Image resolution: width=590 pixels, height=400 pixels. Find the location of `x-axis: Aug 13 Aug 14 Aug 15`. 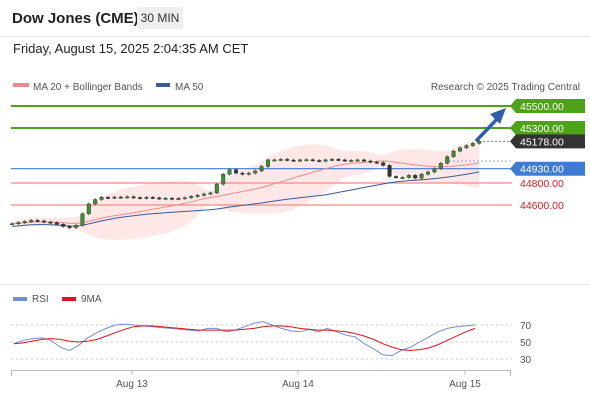

x-axis: Aug 13 Aug 14 Aug 15 is located at coordinates (298, 380).